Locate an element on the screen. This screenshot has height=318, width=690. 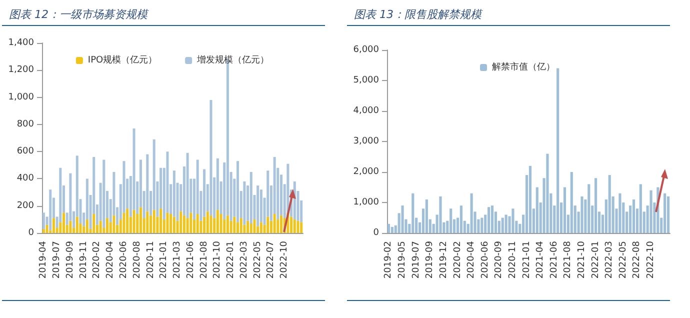
x-tick-label: 2021-08 is located at coordinates (568, 259).